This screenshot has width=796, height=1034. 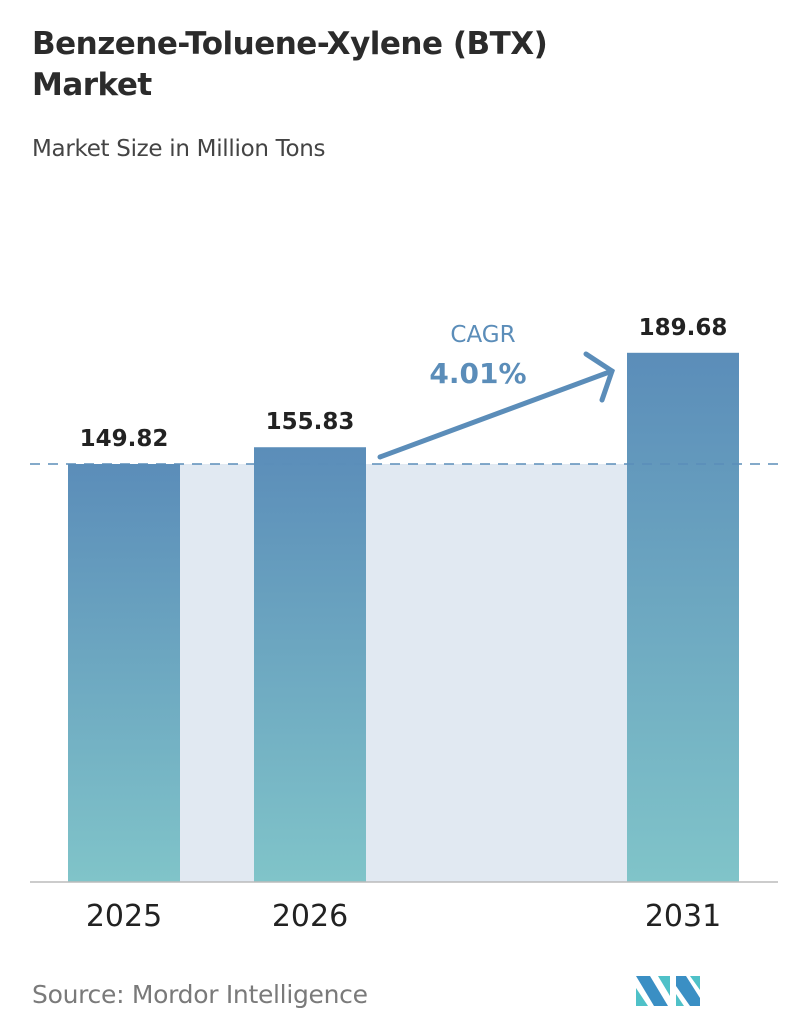 I want to click on x-tick-2026: 2026, so click(x=310, y=916).